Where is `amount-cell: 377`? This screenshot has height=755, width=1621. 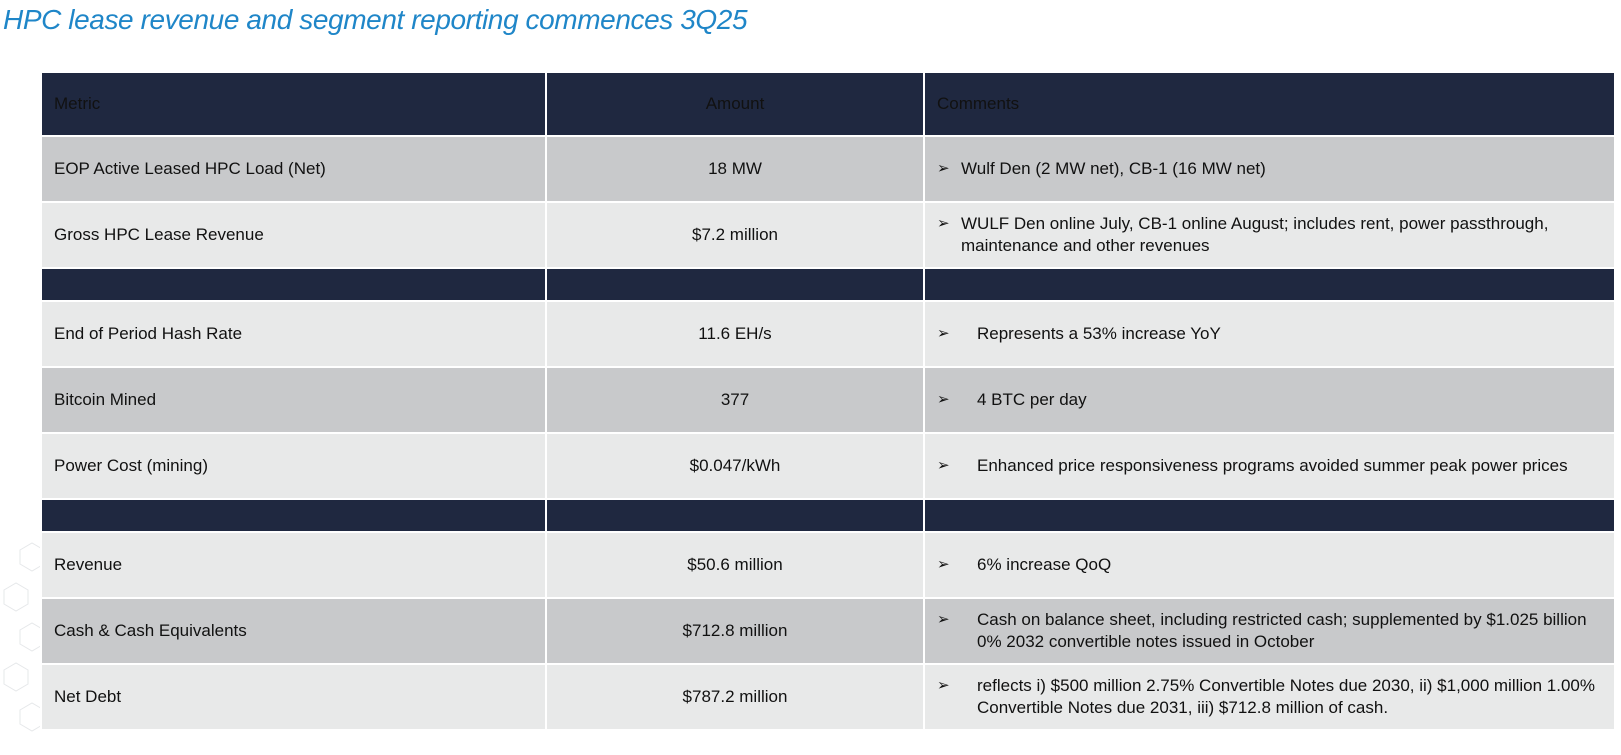 amount-cell: 377 is located at coordinates (735, 400).